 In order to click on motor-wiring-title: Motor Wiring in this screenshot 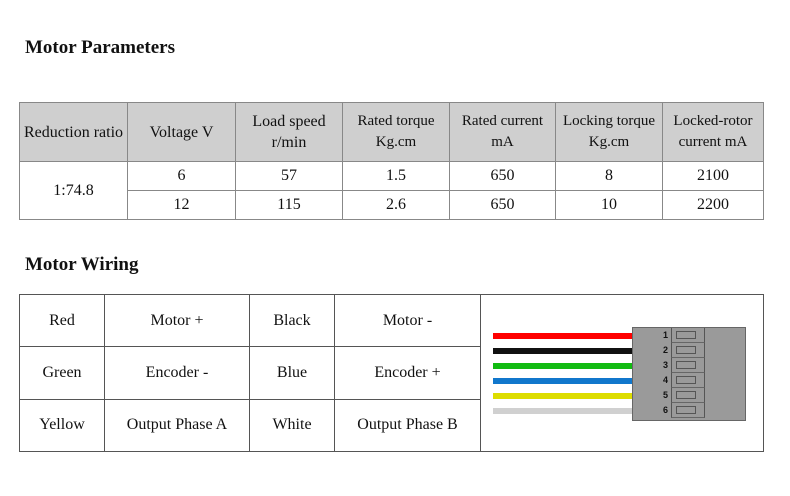, I will do `click(82, 264)`.